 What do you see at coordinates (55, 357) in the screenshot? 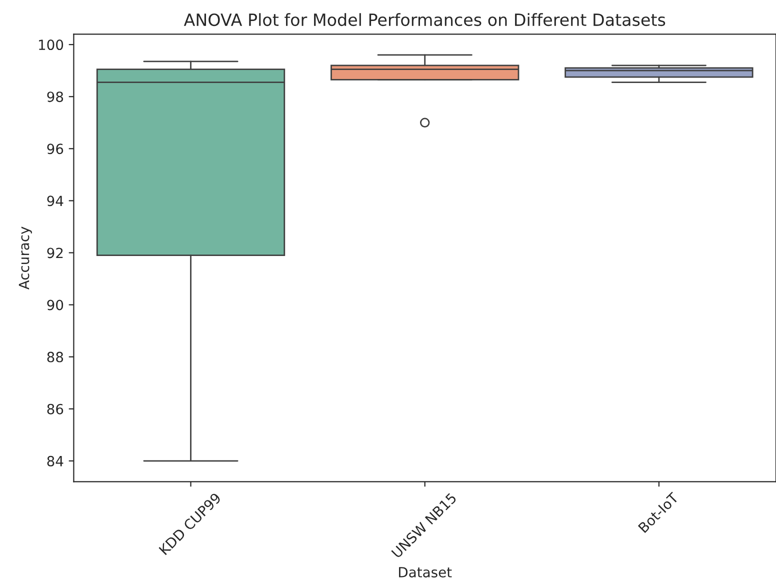
I see `y-tick-label: 88` at bounding box center [55, 357].